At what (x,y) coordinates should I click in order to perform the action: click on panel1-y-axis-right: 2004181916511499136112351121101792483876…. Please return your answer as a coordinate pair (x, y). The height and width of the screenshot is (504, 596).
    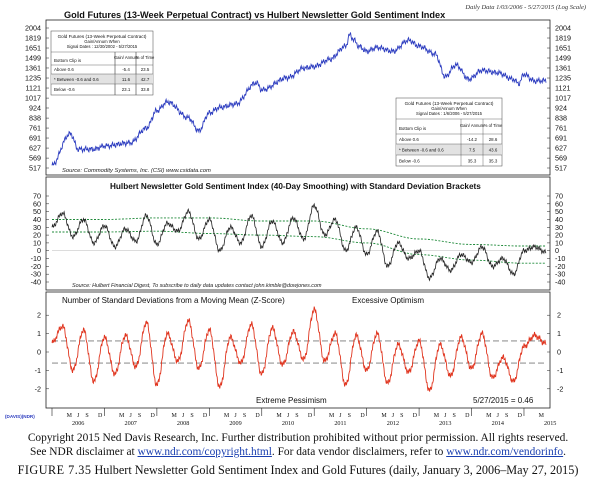
    Looking at the image, I should click on (559, 98).